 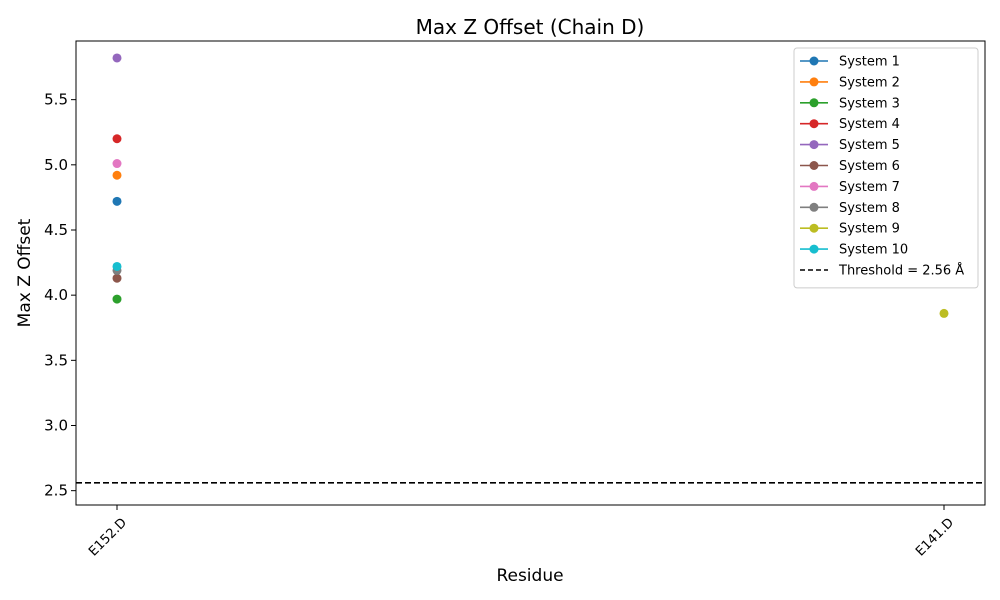 I want to click on legend-entry: System 6, so click(x=869, y=166).